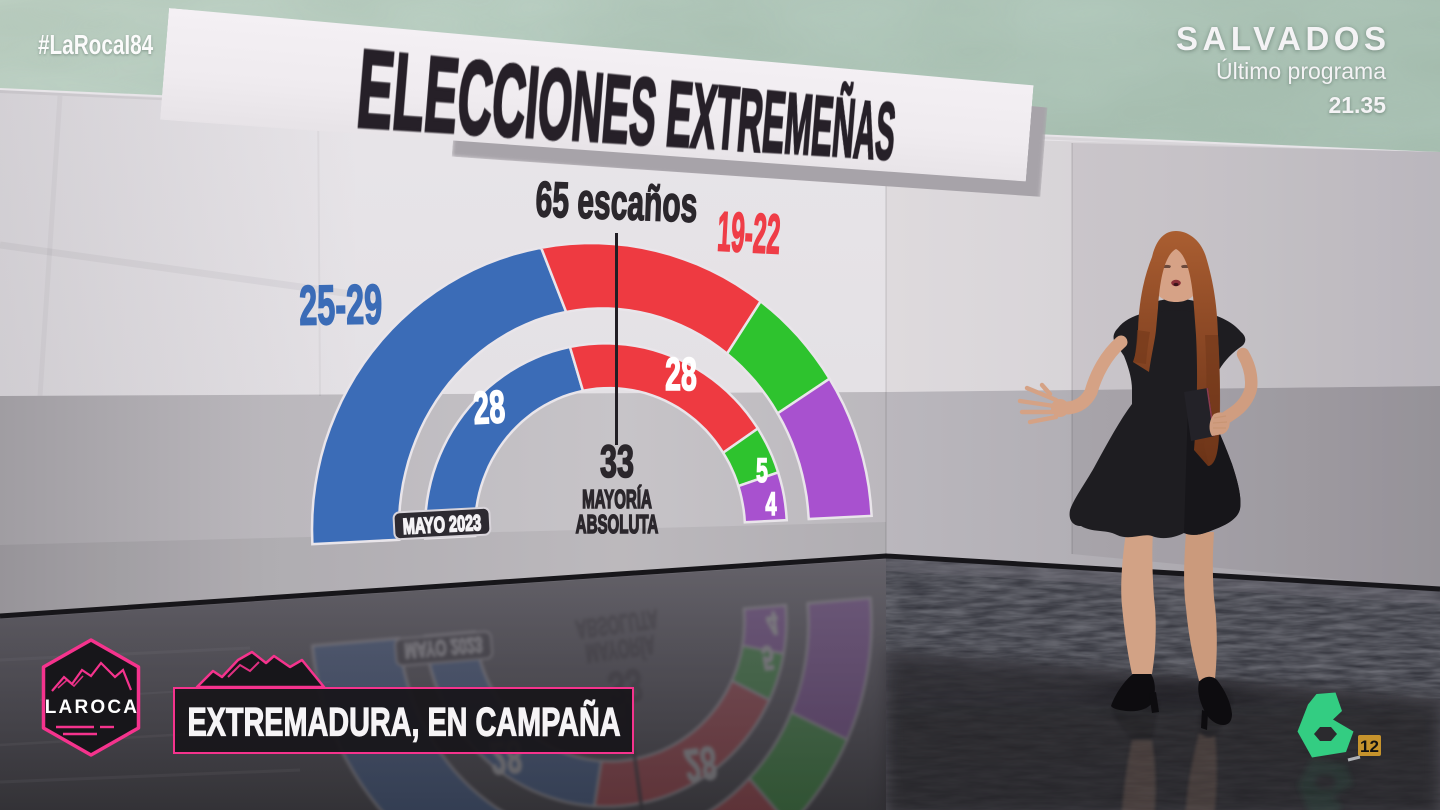 This screenshot has width=1440, height=810. Describe the element at coordinates (1369, 746) in the screenshot. I see `svg-text: 12` at that location.